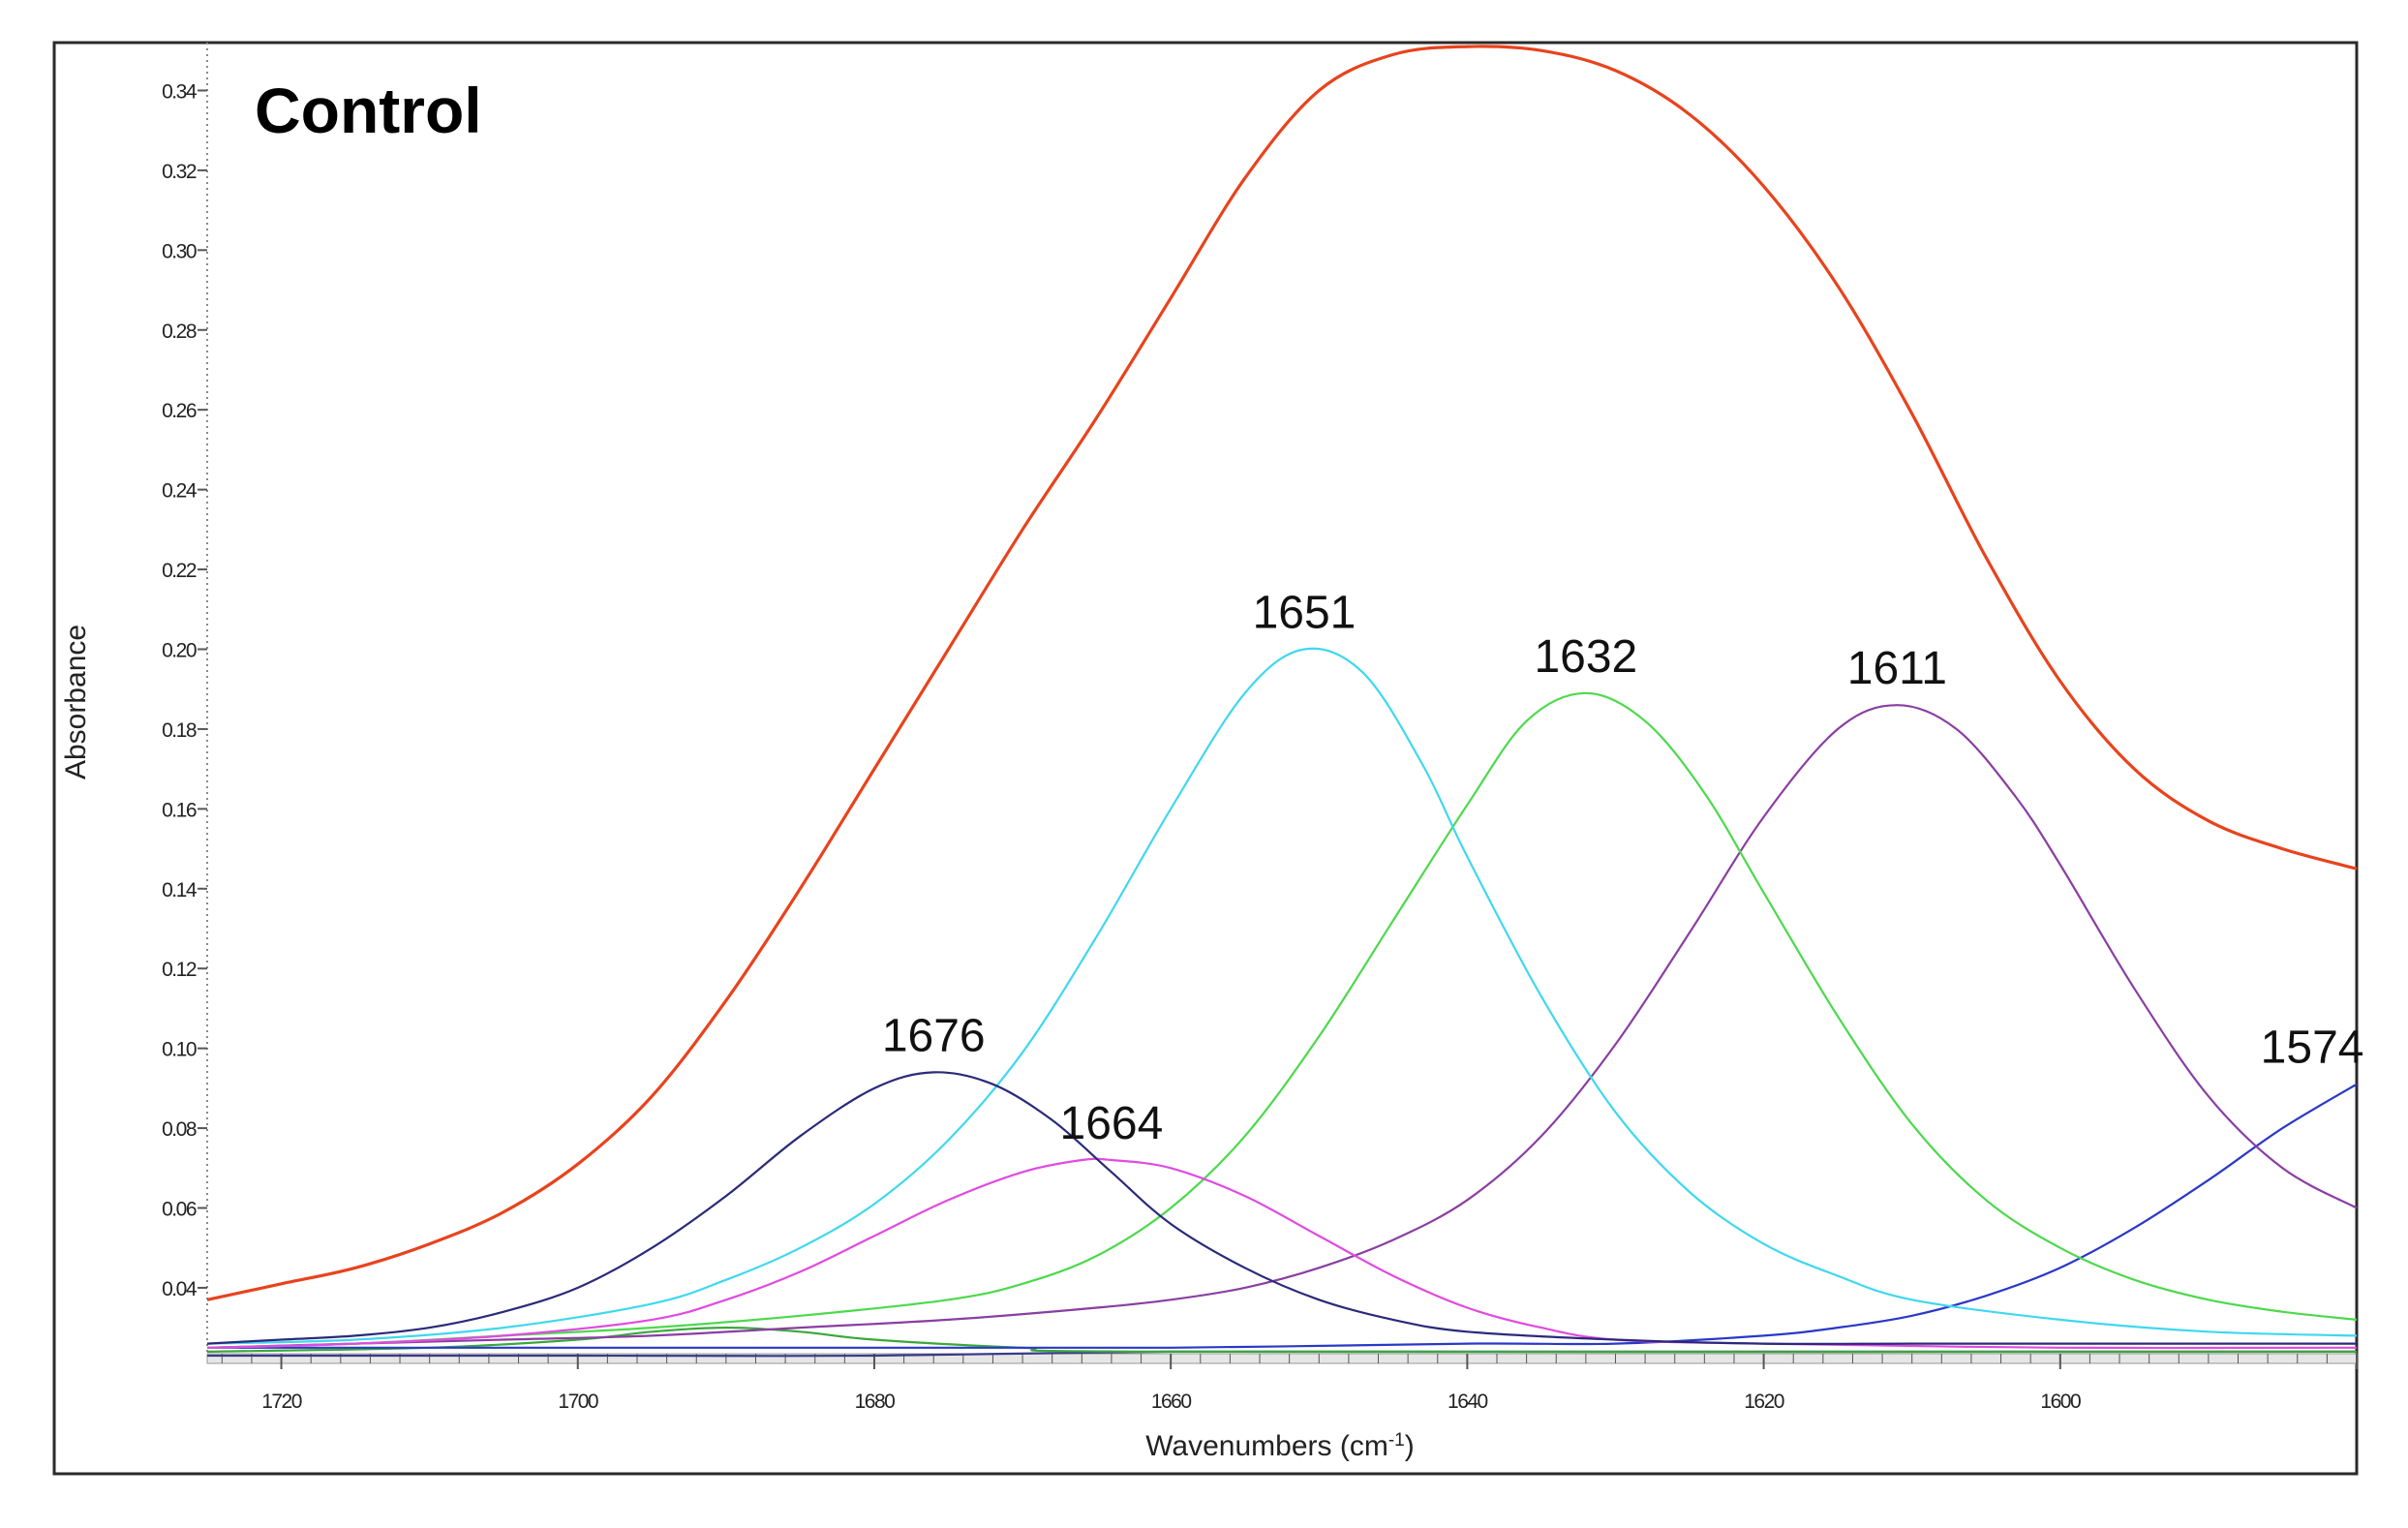 The width and height of the screenshot is (2408, 1528). I want to click on peak-label-1574: 1574, so click(2313, 1048).